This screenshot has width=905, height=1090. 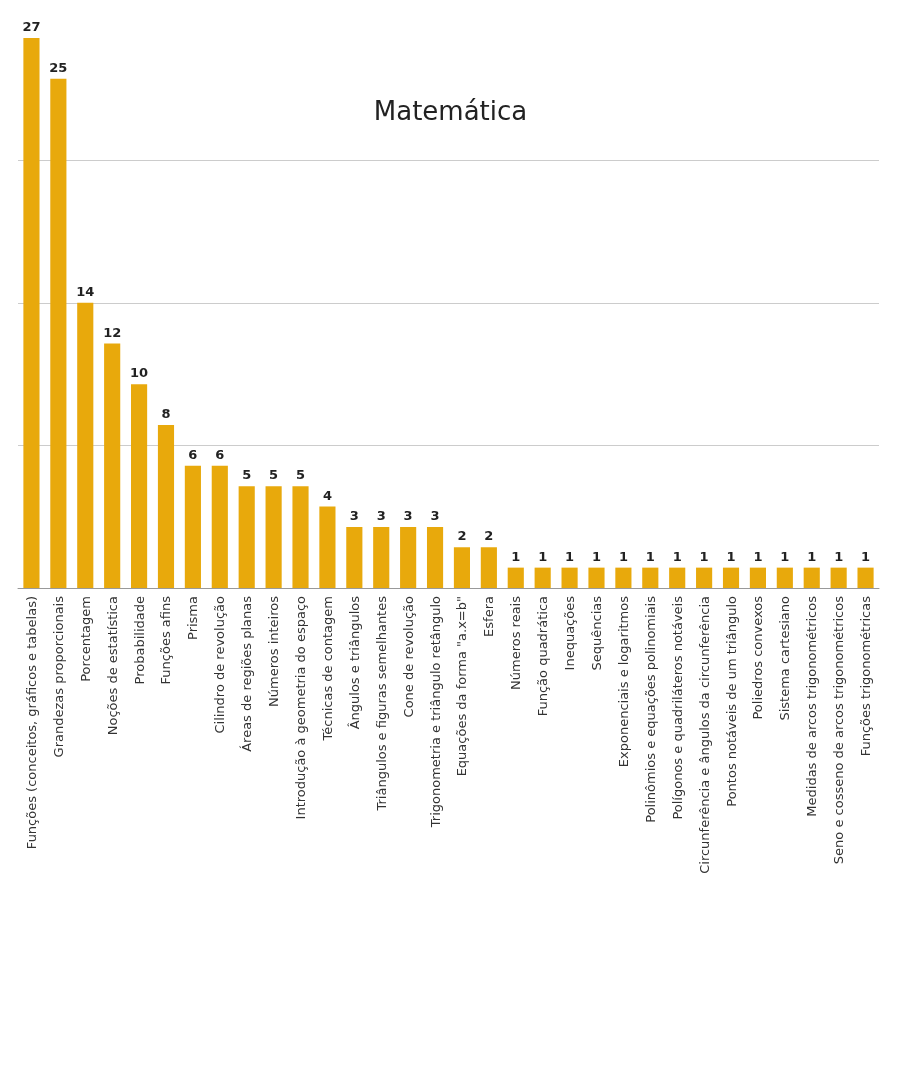 What do you see at coordinates (85, 639) in the screenshot?
I see `x-tick-label: Porcentagem` at bounding box center [85, 639].